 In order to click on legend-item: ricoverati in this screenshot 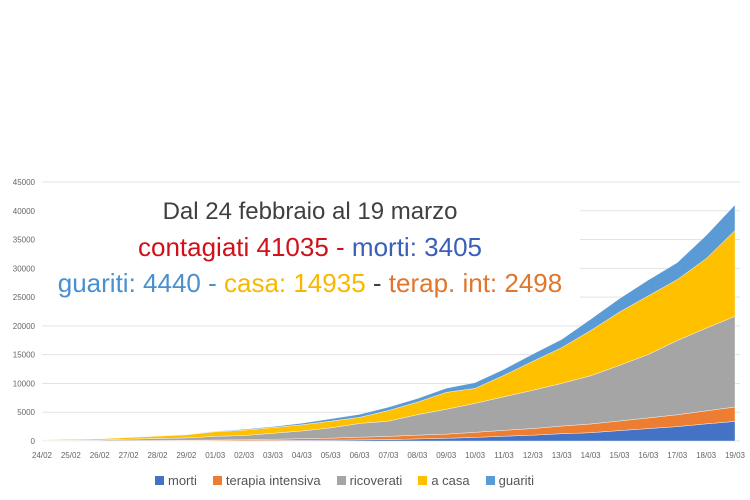, I will do `click(369, 480)`.